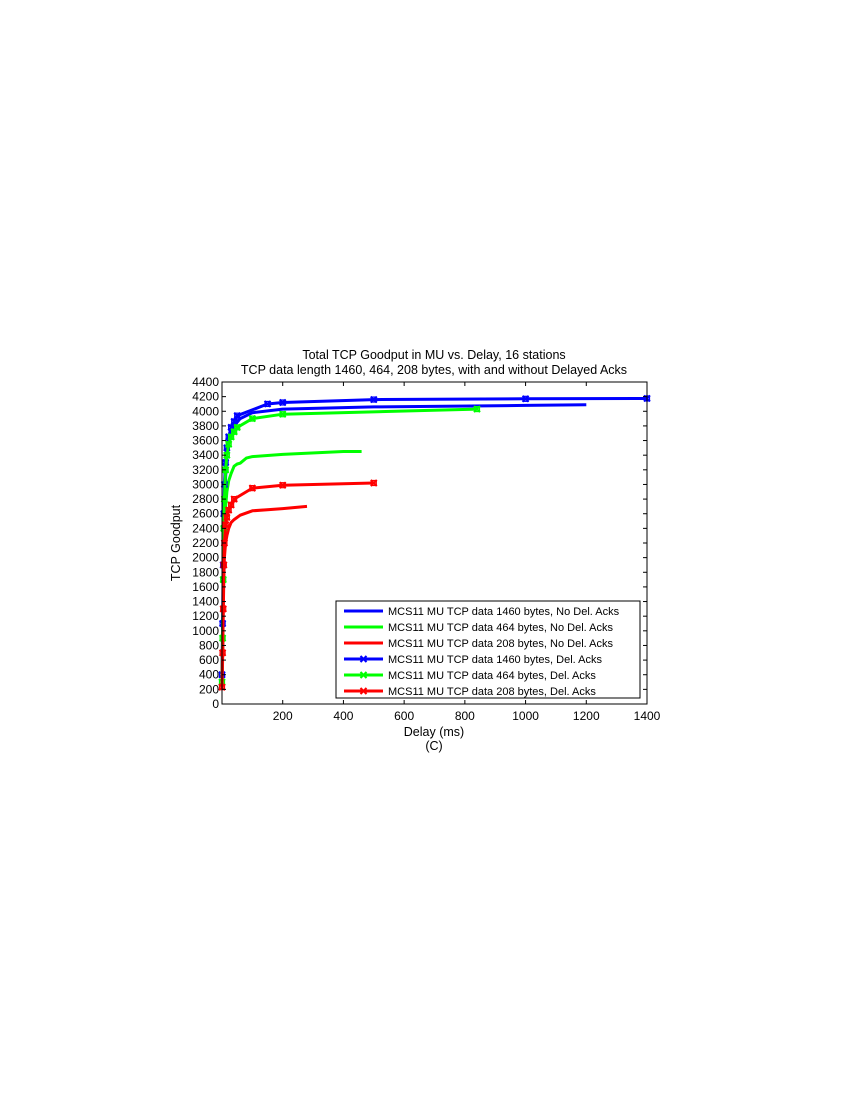 The height and width of the screenshot is (1100, 850). What do you see at coordinates (586, 716) in the screenshot?
I see `x-tick-label: 1200` at bounding box center [586, 716].